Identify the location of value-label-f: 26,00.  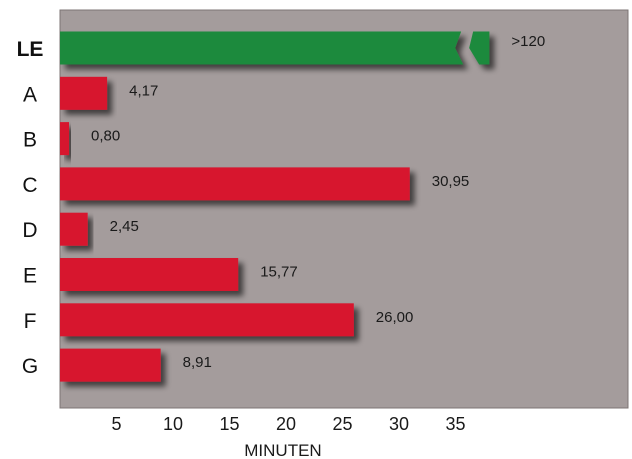
(395, 317).